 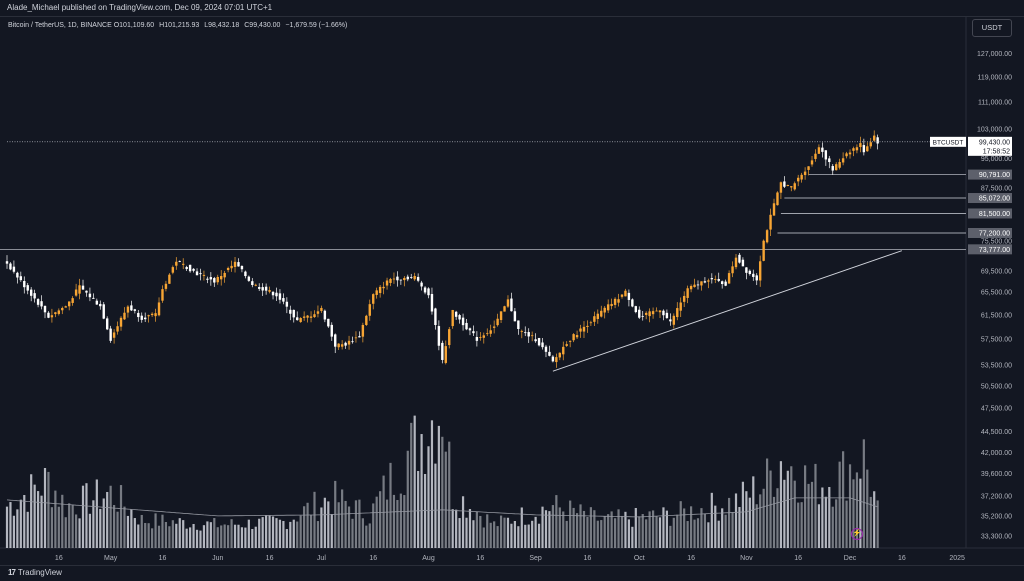 What do you see at coordinates (857, 534) in the screenshot?
I see `lightning-icon: ⚡` at bounding box center [857, 534].